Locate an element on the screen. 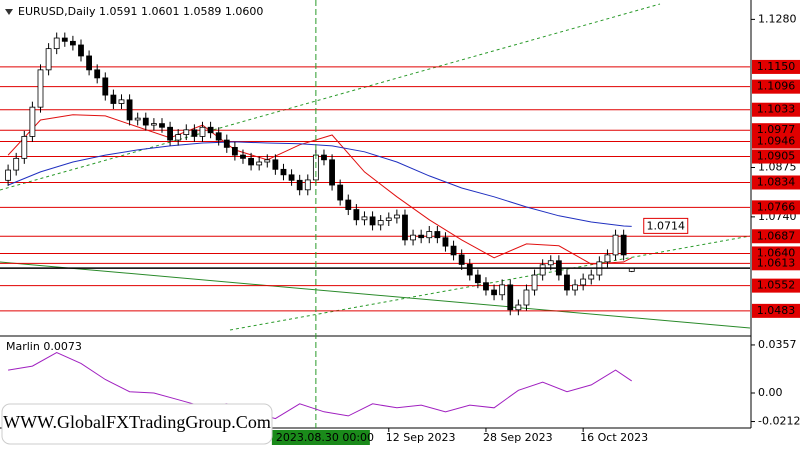 This screenshot has width=808, height=450. level-label: 1.0946 is located at coordinates (776, 141).